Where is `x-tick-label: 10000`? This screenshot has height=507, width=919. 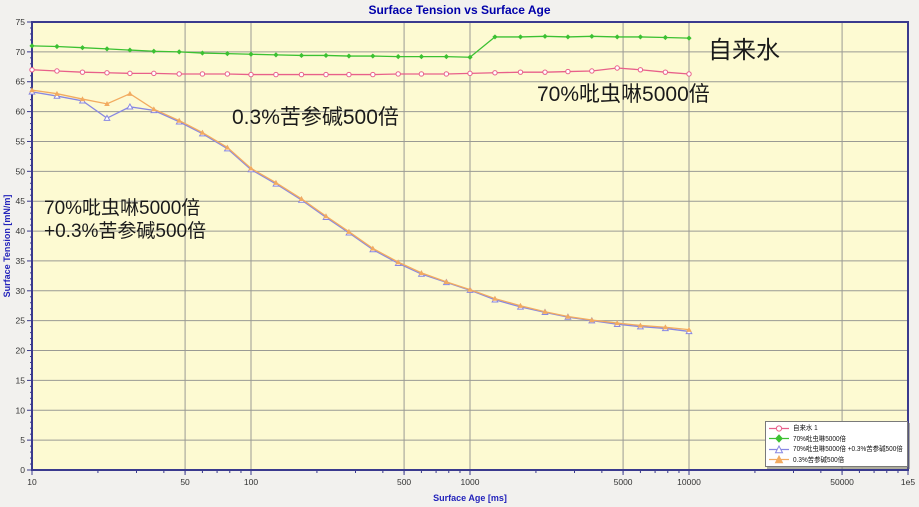 x-tick-label: 10000 is located at coordinates (689, 482).